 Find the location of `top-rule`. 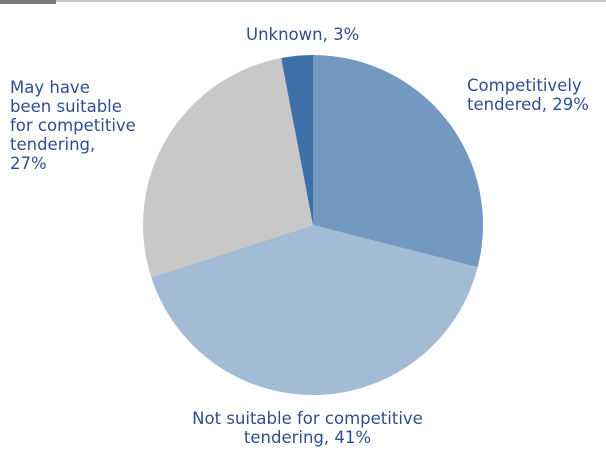

top-rule is located at coordinates (303, 1).